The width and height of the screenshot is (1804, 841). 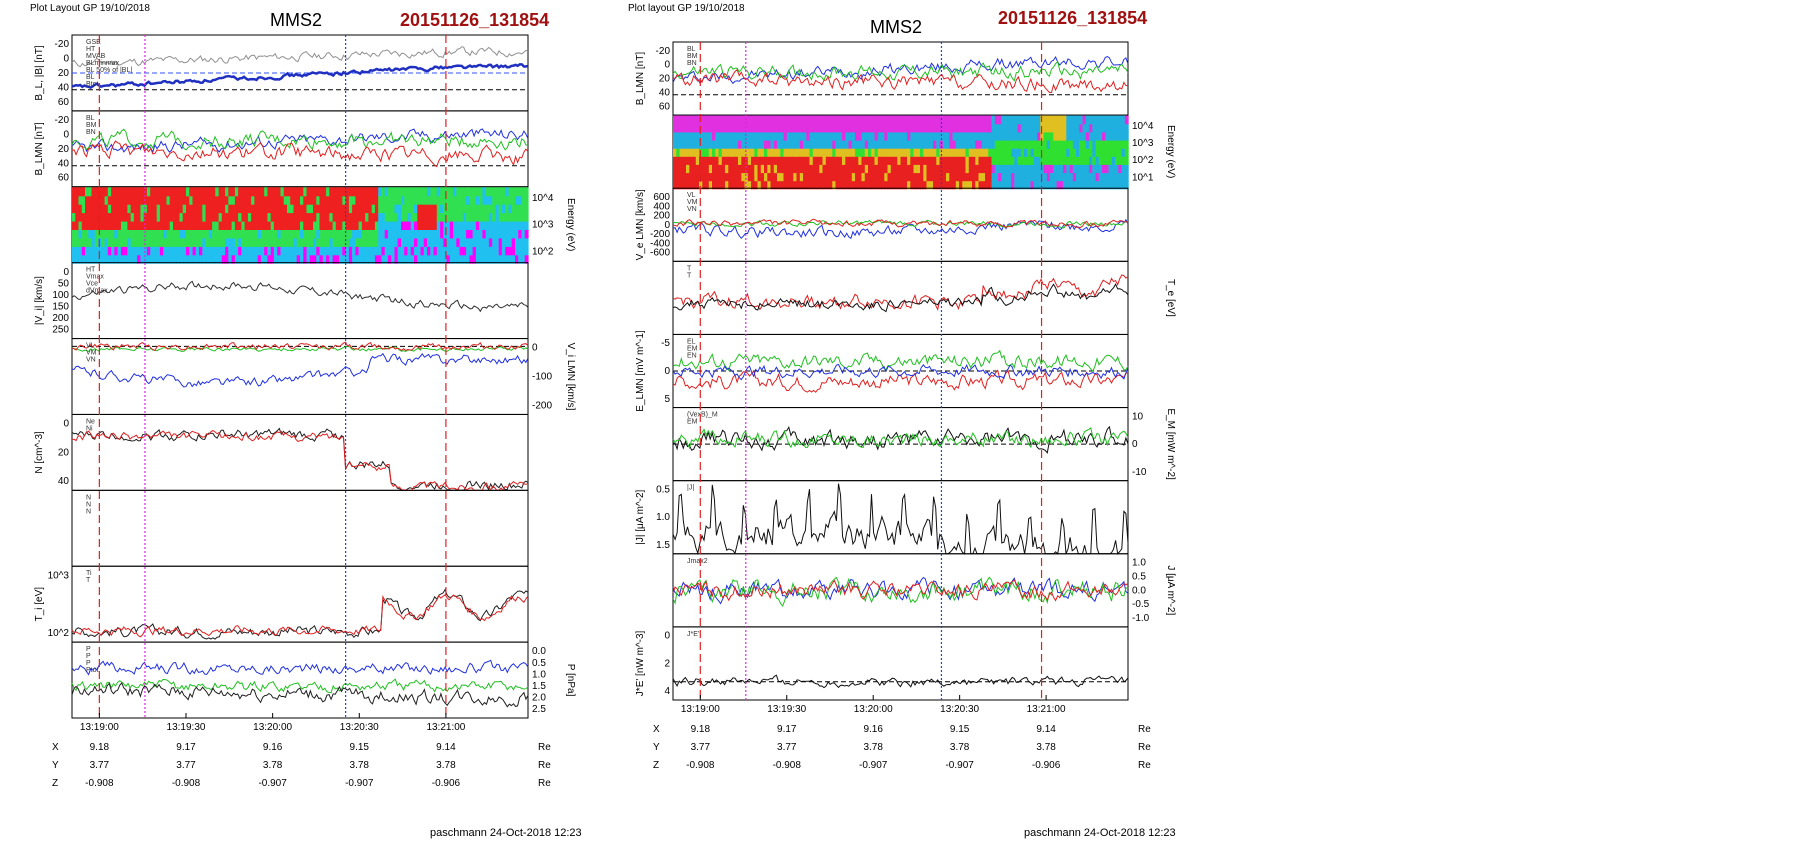 I want to click on legend-entry: BL, so click(x=691, y=49).